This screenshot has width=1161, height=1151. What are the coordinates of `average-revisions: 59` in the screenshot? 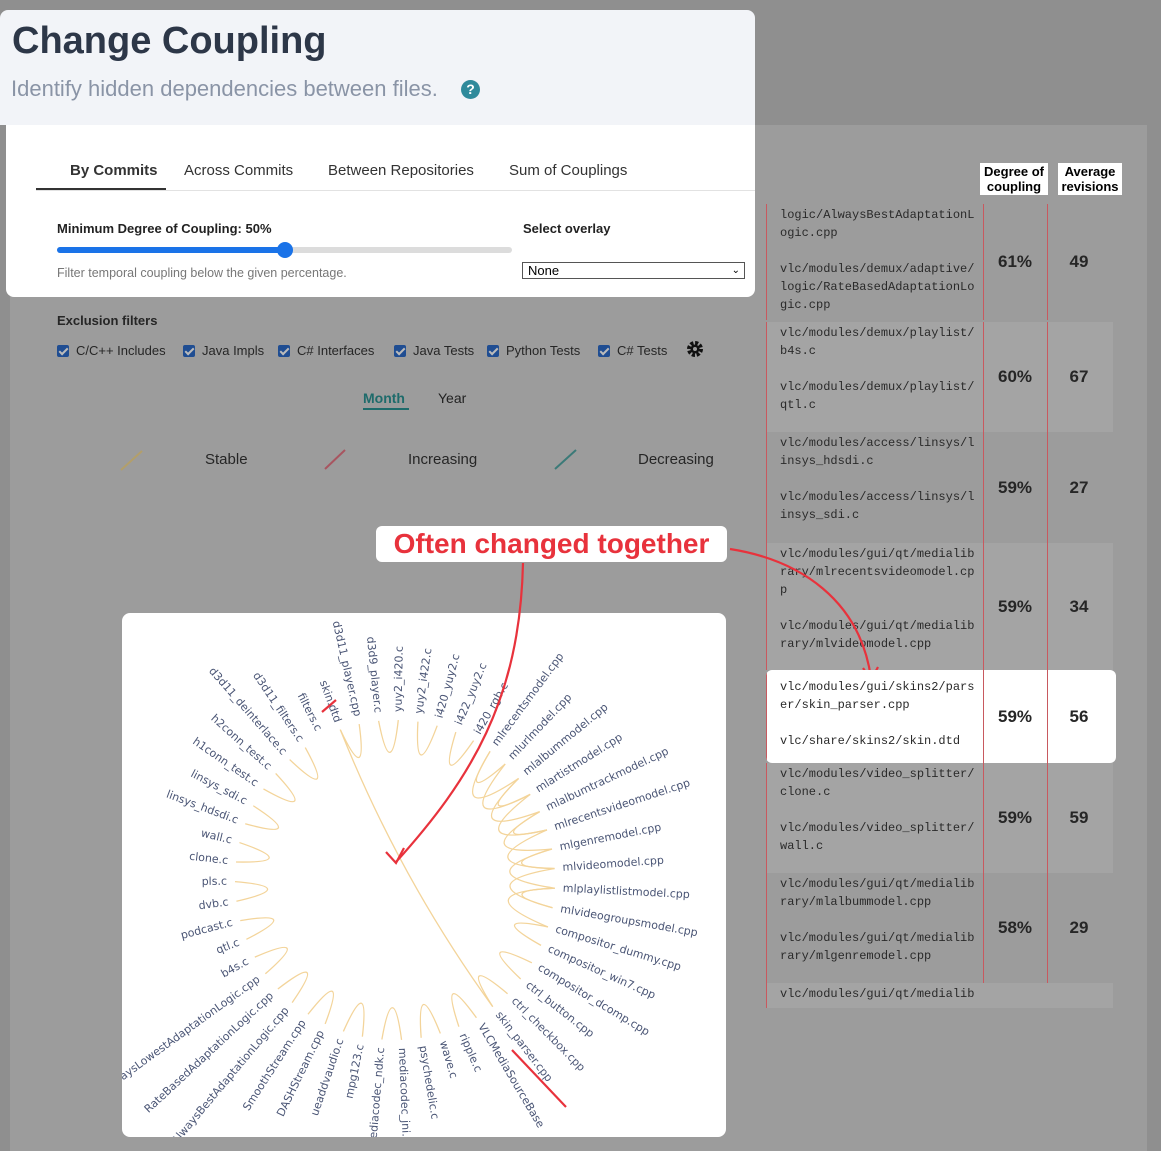 It's located at (1079, 817).